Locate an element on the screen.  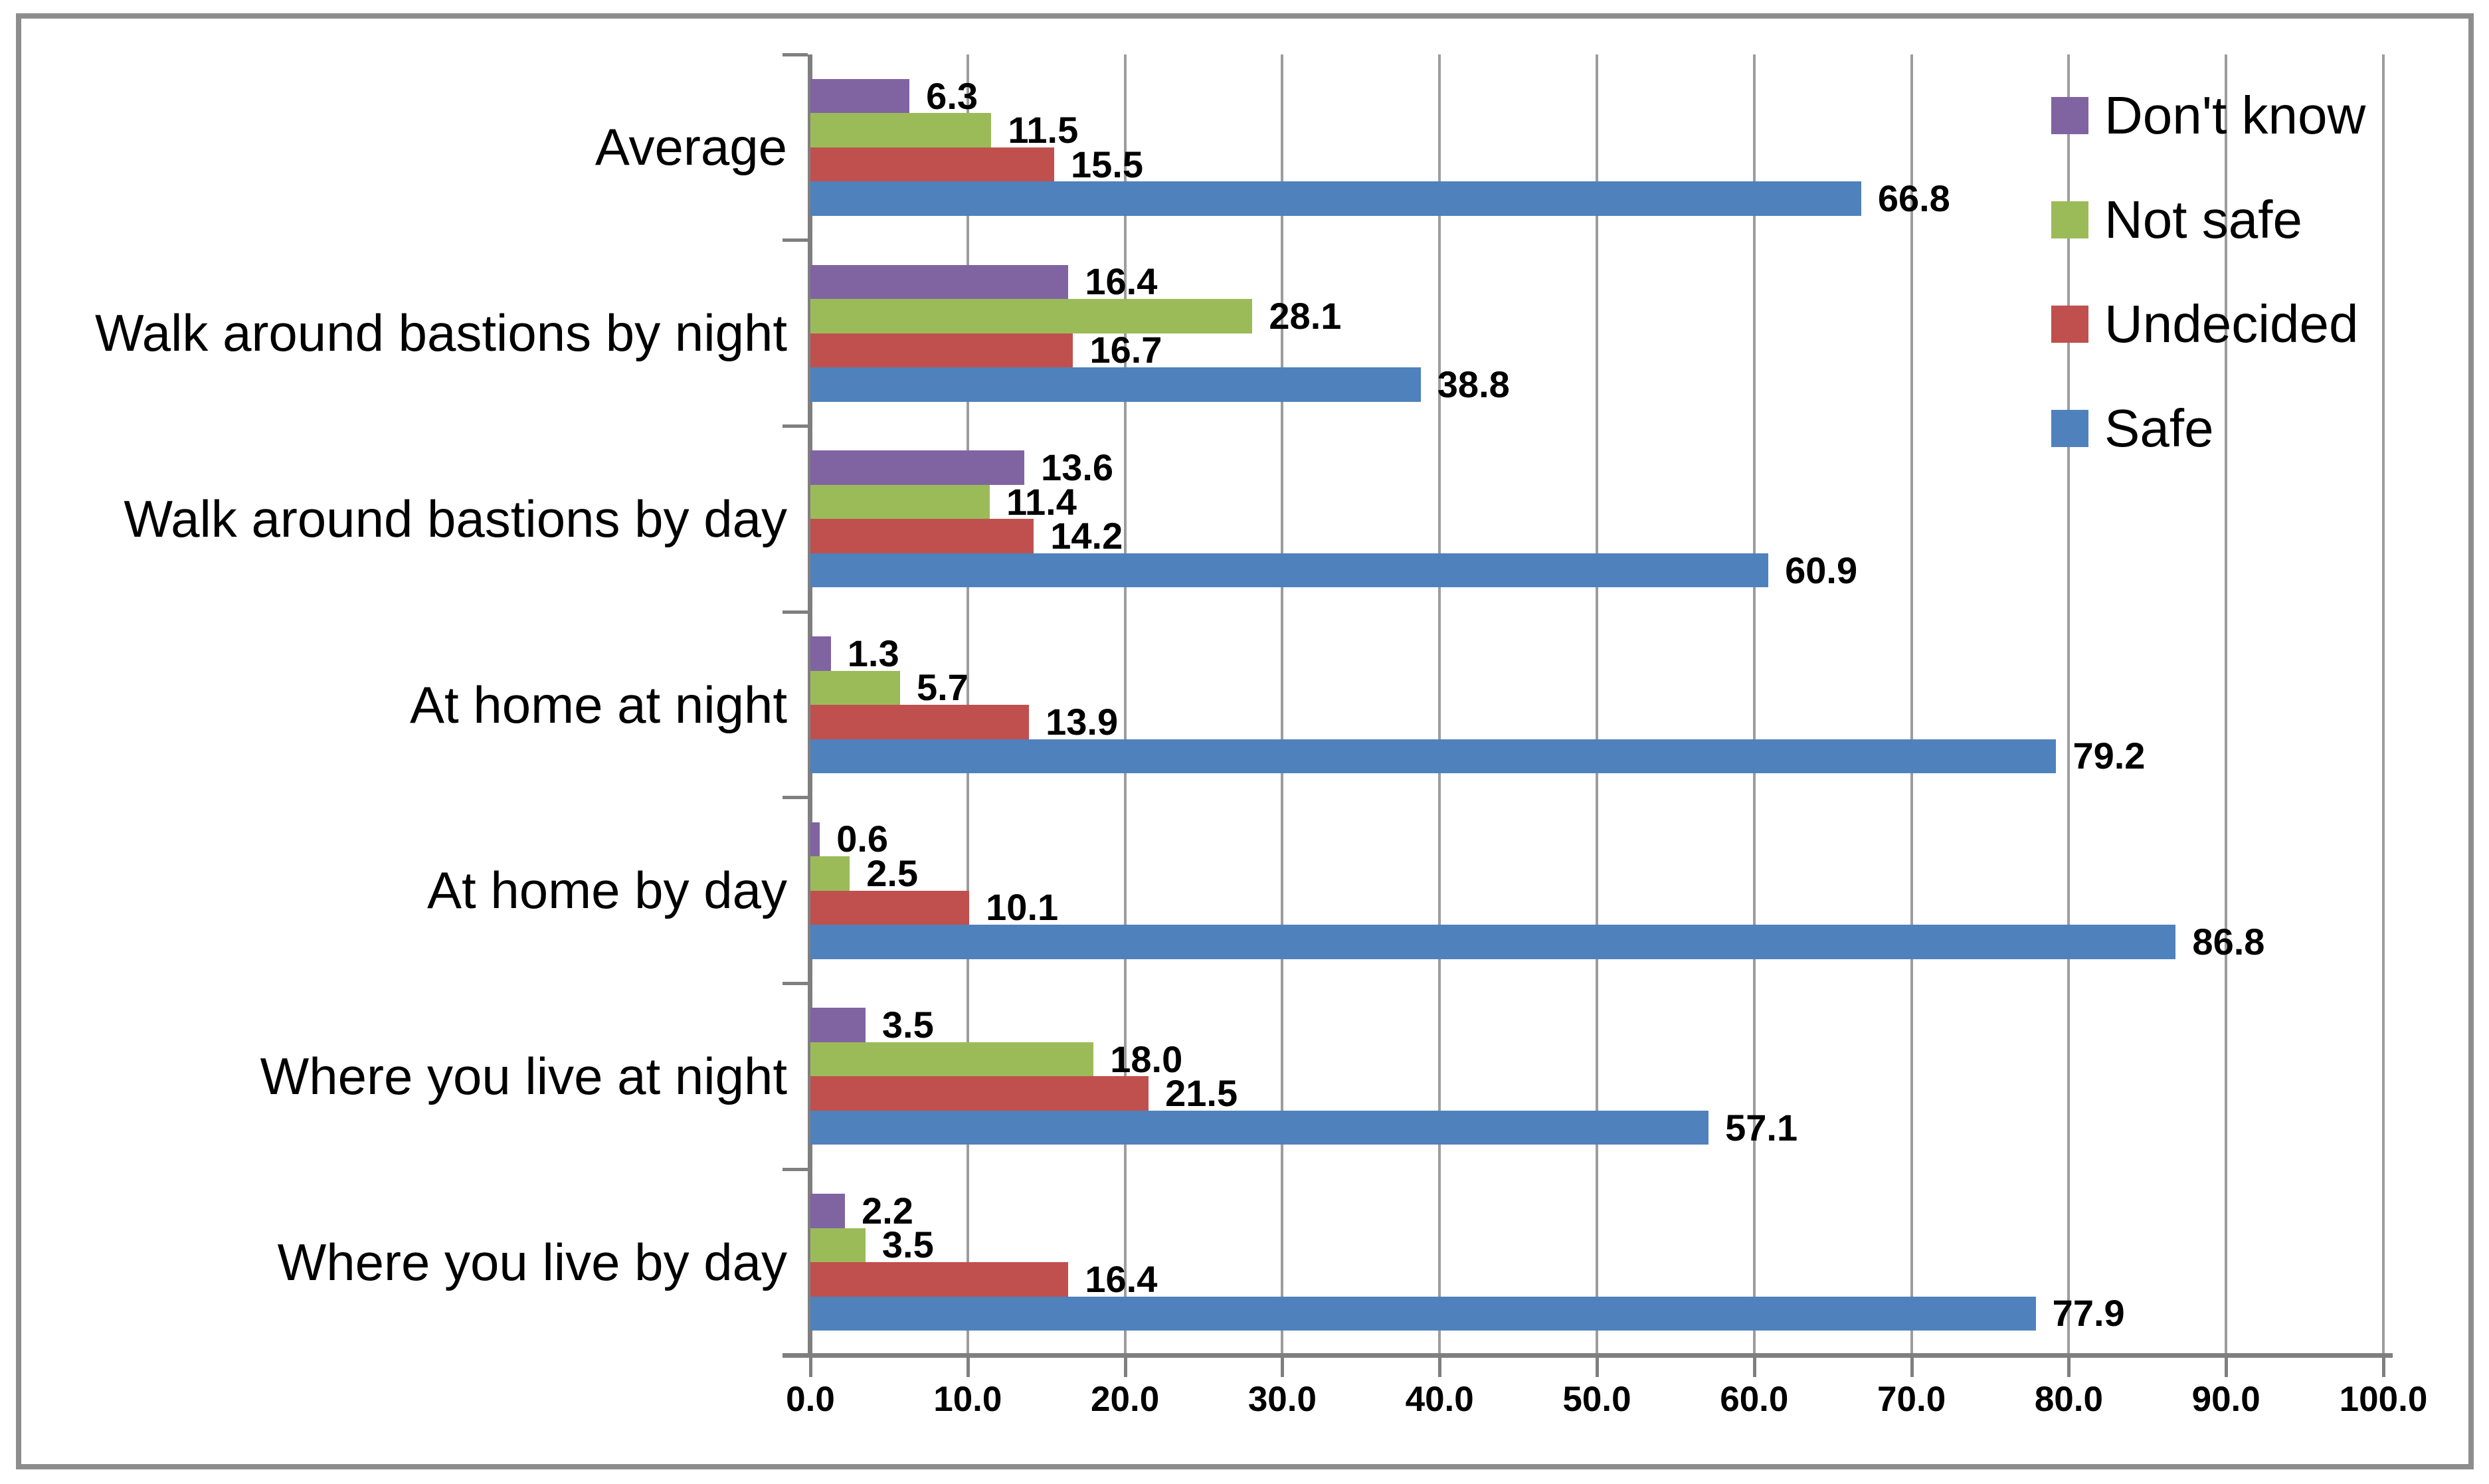
legend-item: Undecided is located at coordinates (2208, 324).